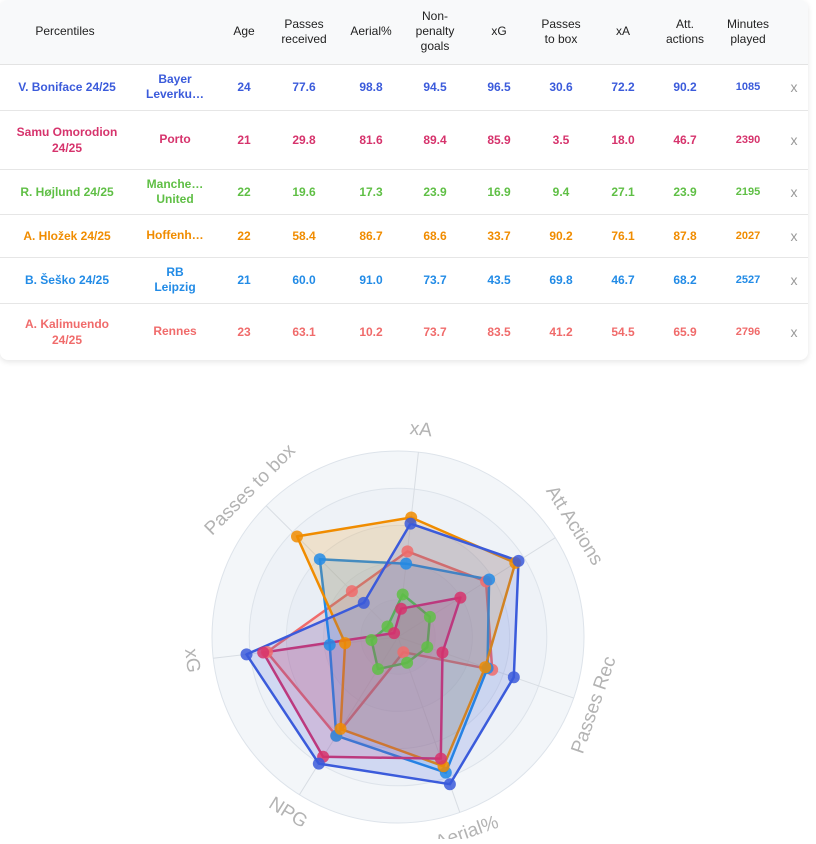 This screenshot has height=844, width=816. Describe the element at coordinates (371, 140) in the screenshot. I see `cell-aerial: 81.6` at that location.